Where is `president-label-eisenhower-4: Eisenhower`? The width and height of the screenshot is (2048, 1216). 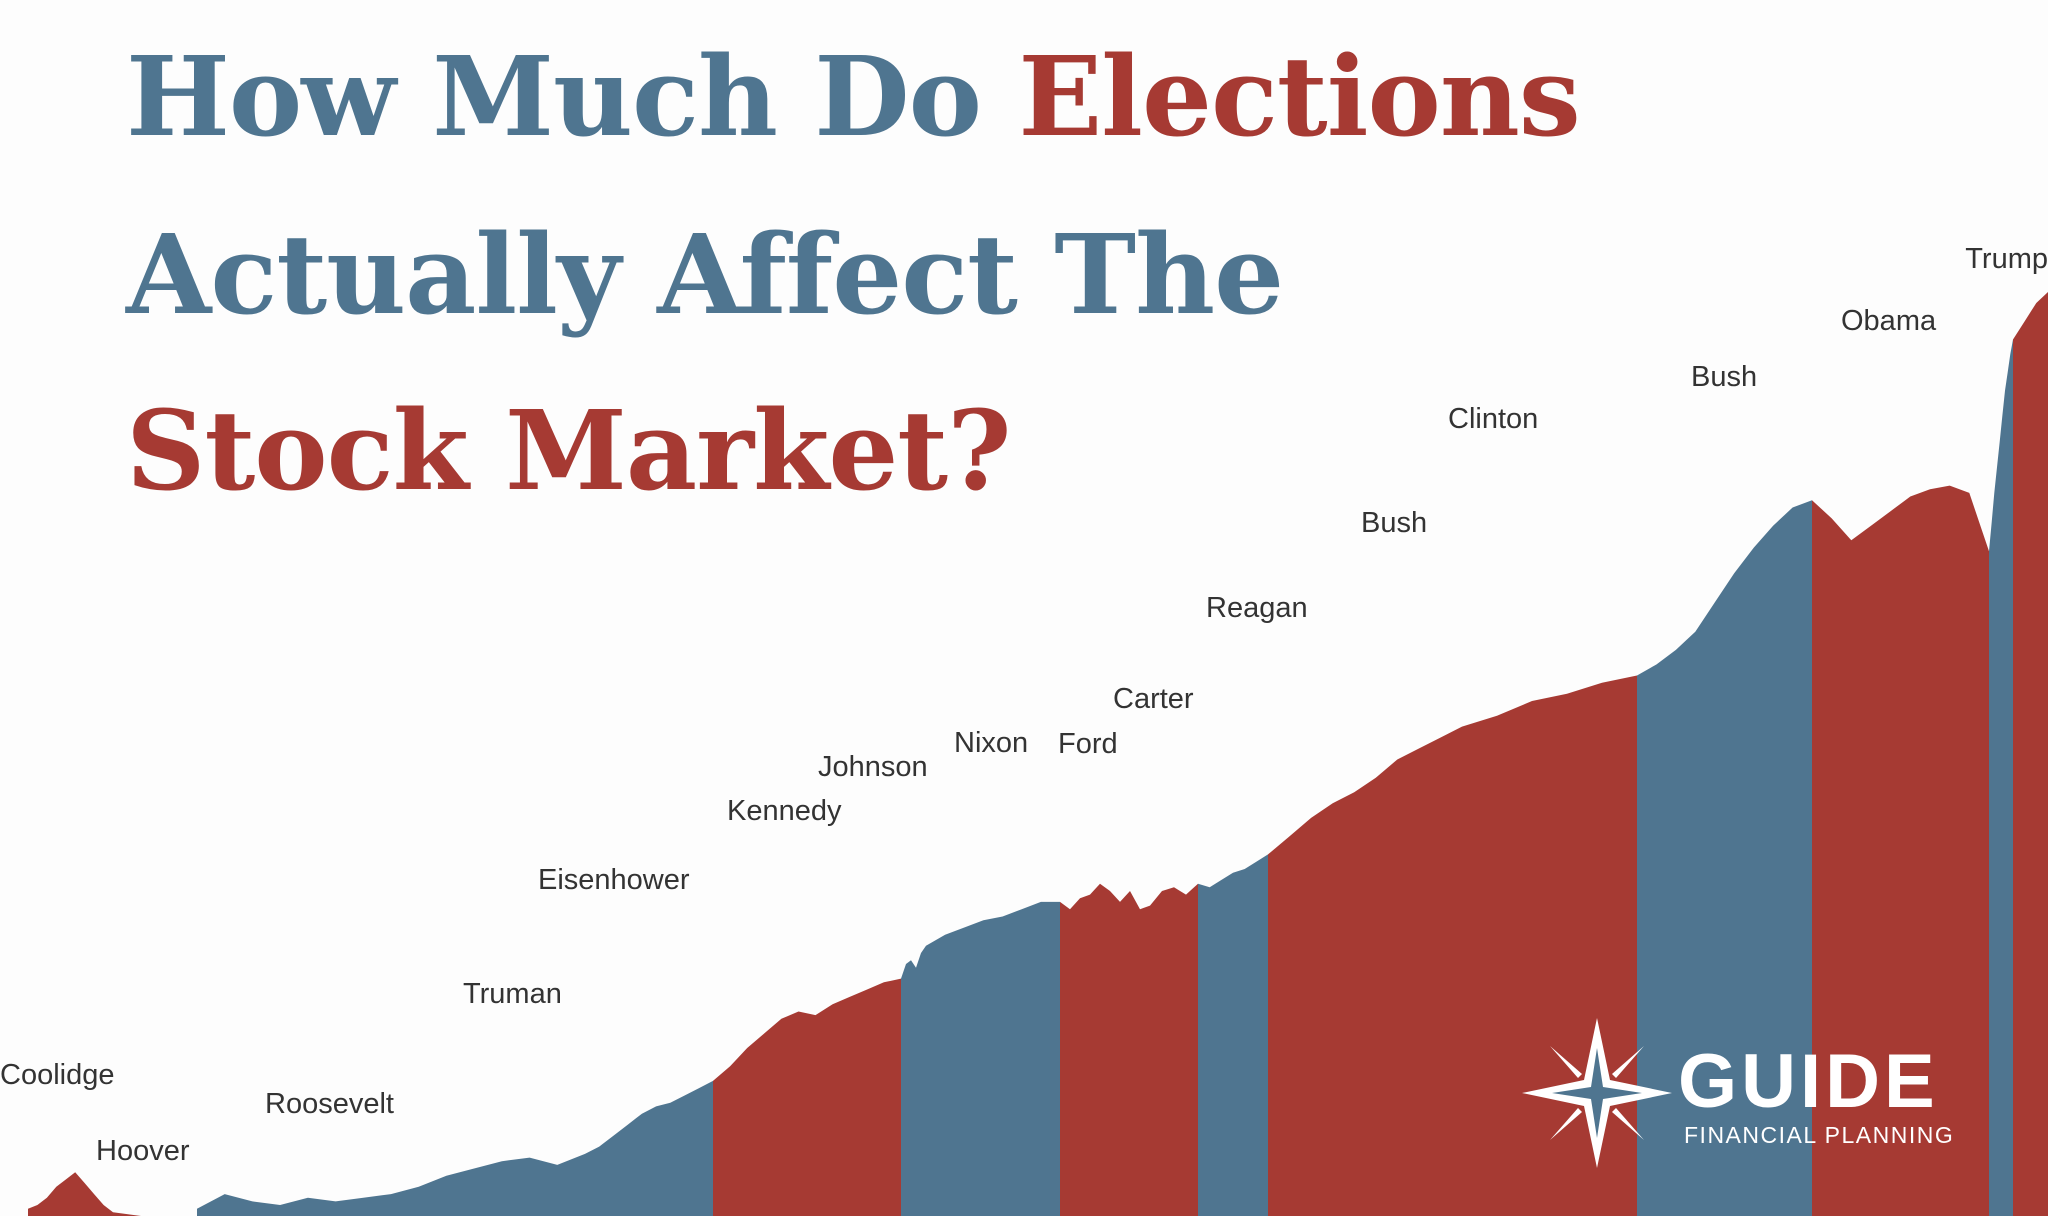
president-label-eisenhower-4: Eisenhower is located at coordinates (614, 880).